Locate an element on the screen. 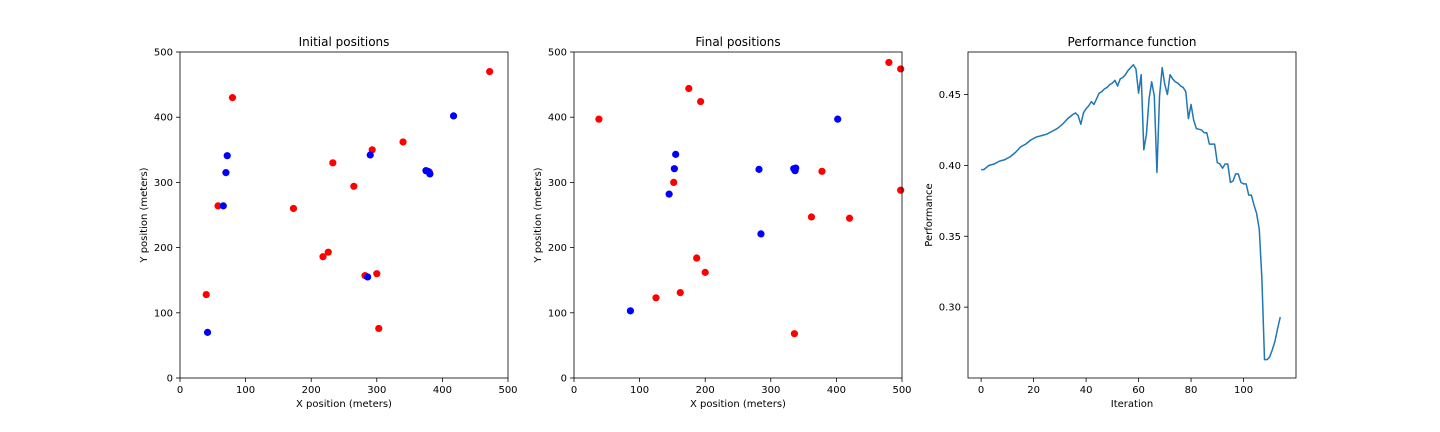 The width and height of the screenshot is (1440, 432). y-tick-label: 0.45 is located at coordinates (950, 95).